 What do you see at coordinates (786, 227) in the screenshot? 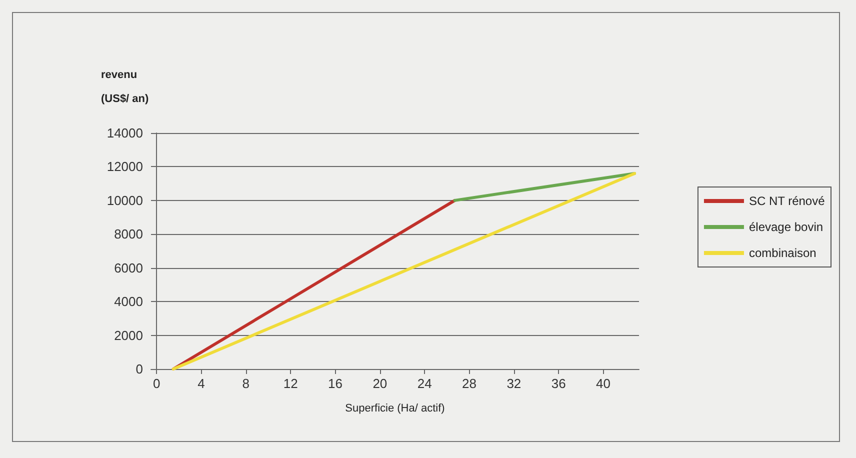
I see `legend-label: élevage bovin` at bounding box center [786, 227].